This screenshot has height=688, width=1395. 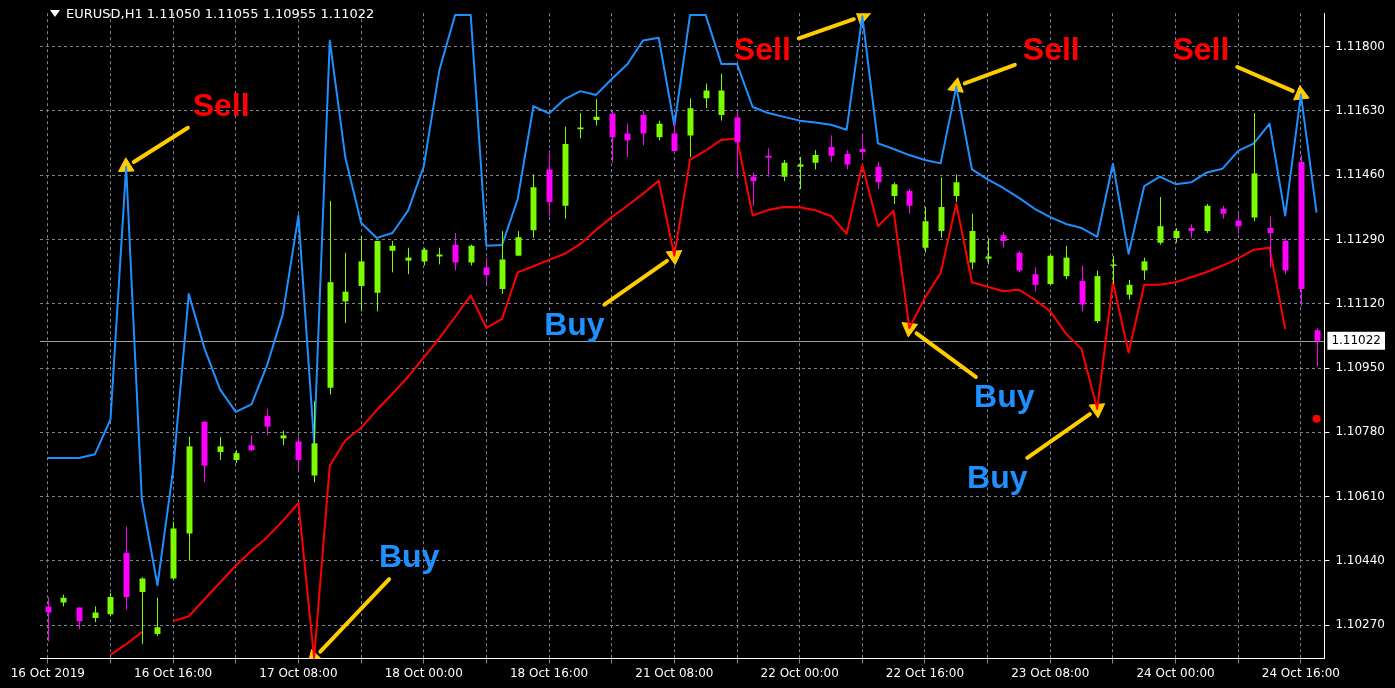 I want to click on y-tick-label: 1.11630, so click(x=1360, y=109).